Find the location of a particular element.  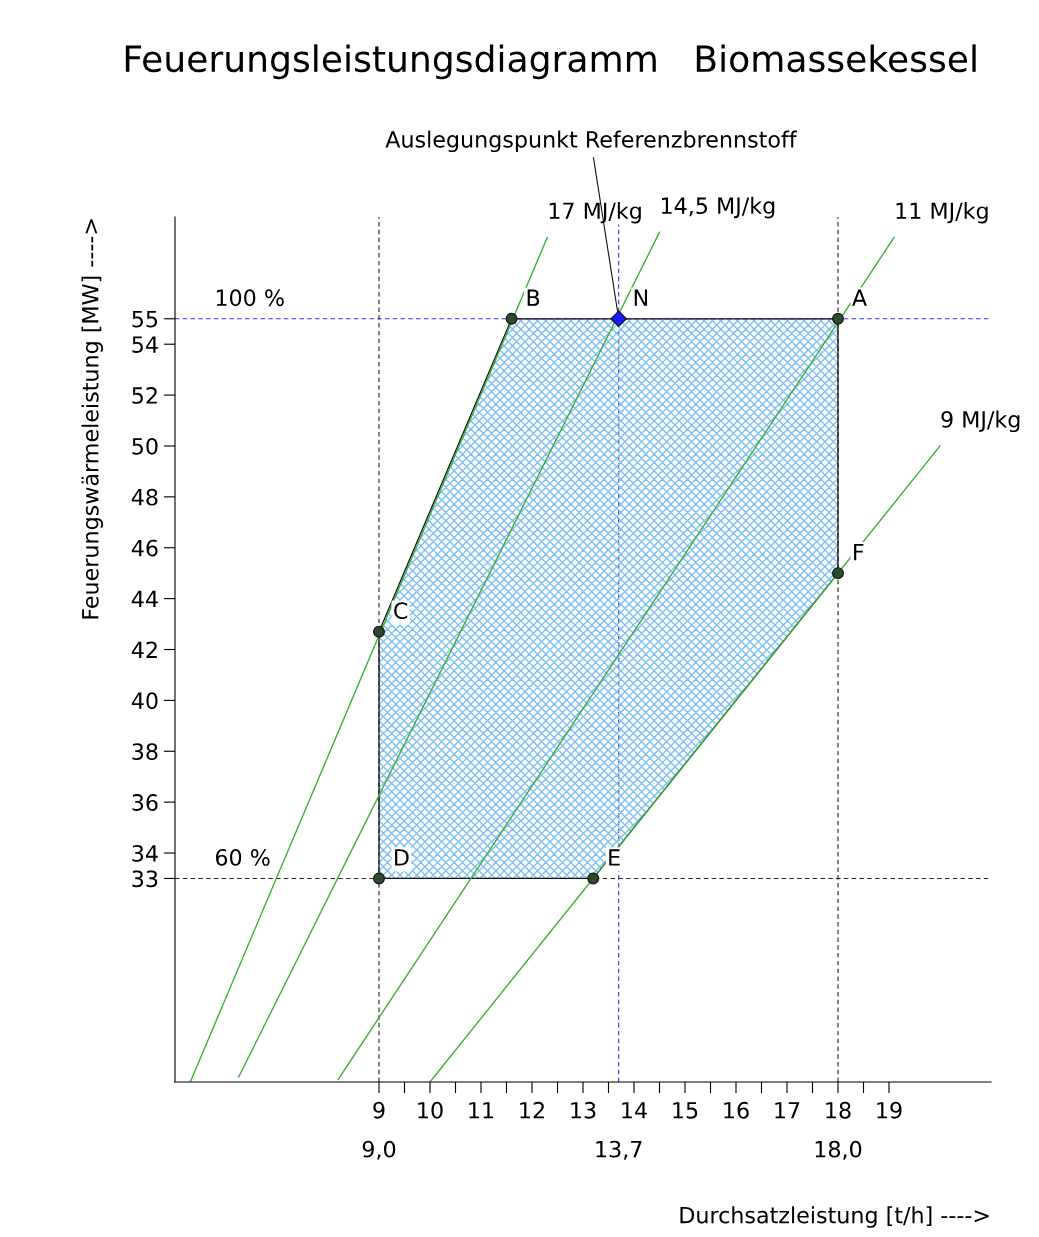

y-axis-title: Feuerungswärmeleistung [MW] ----> is located at coordinates (92, 419).